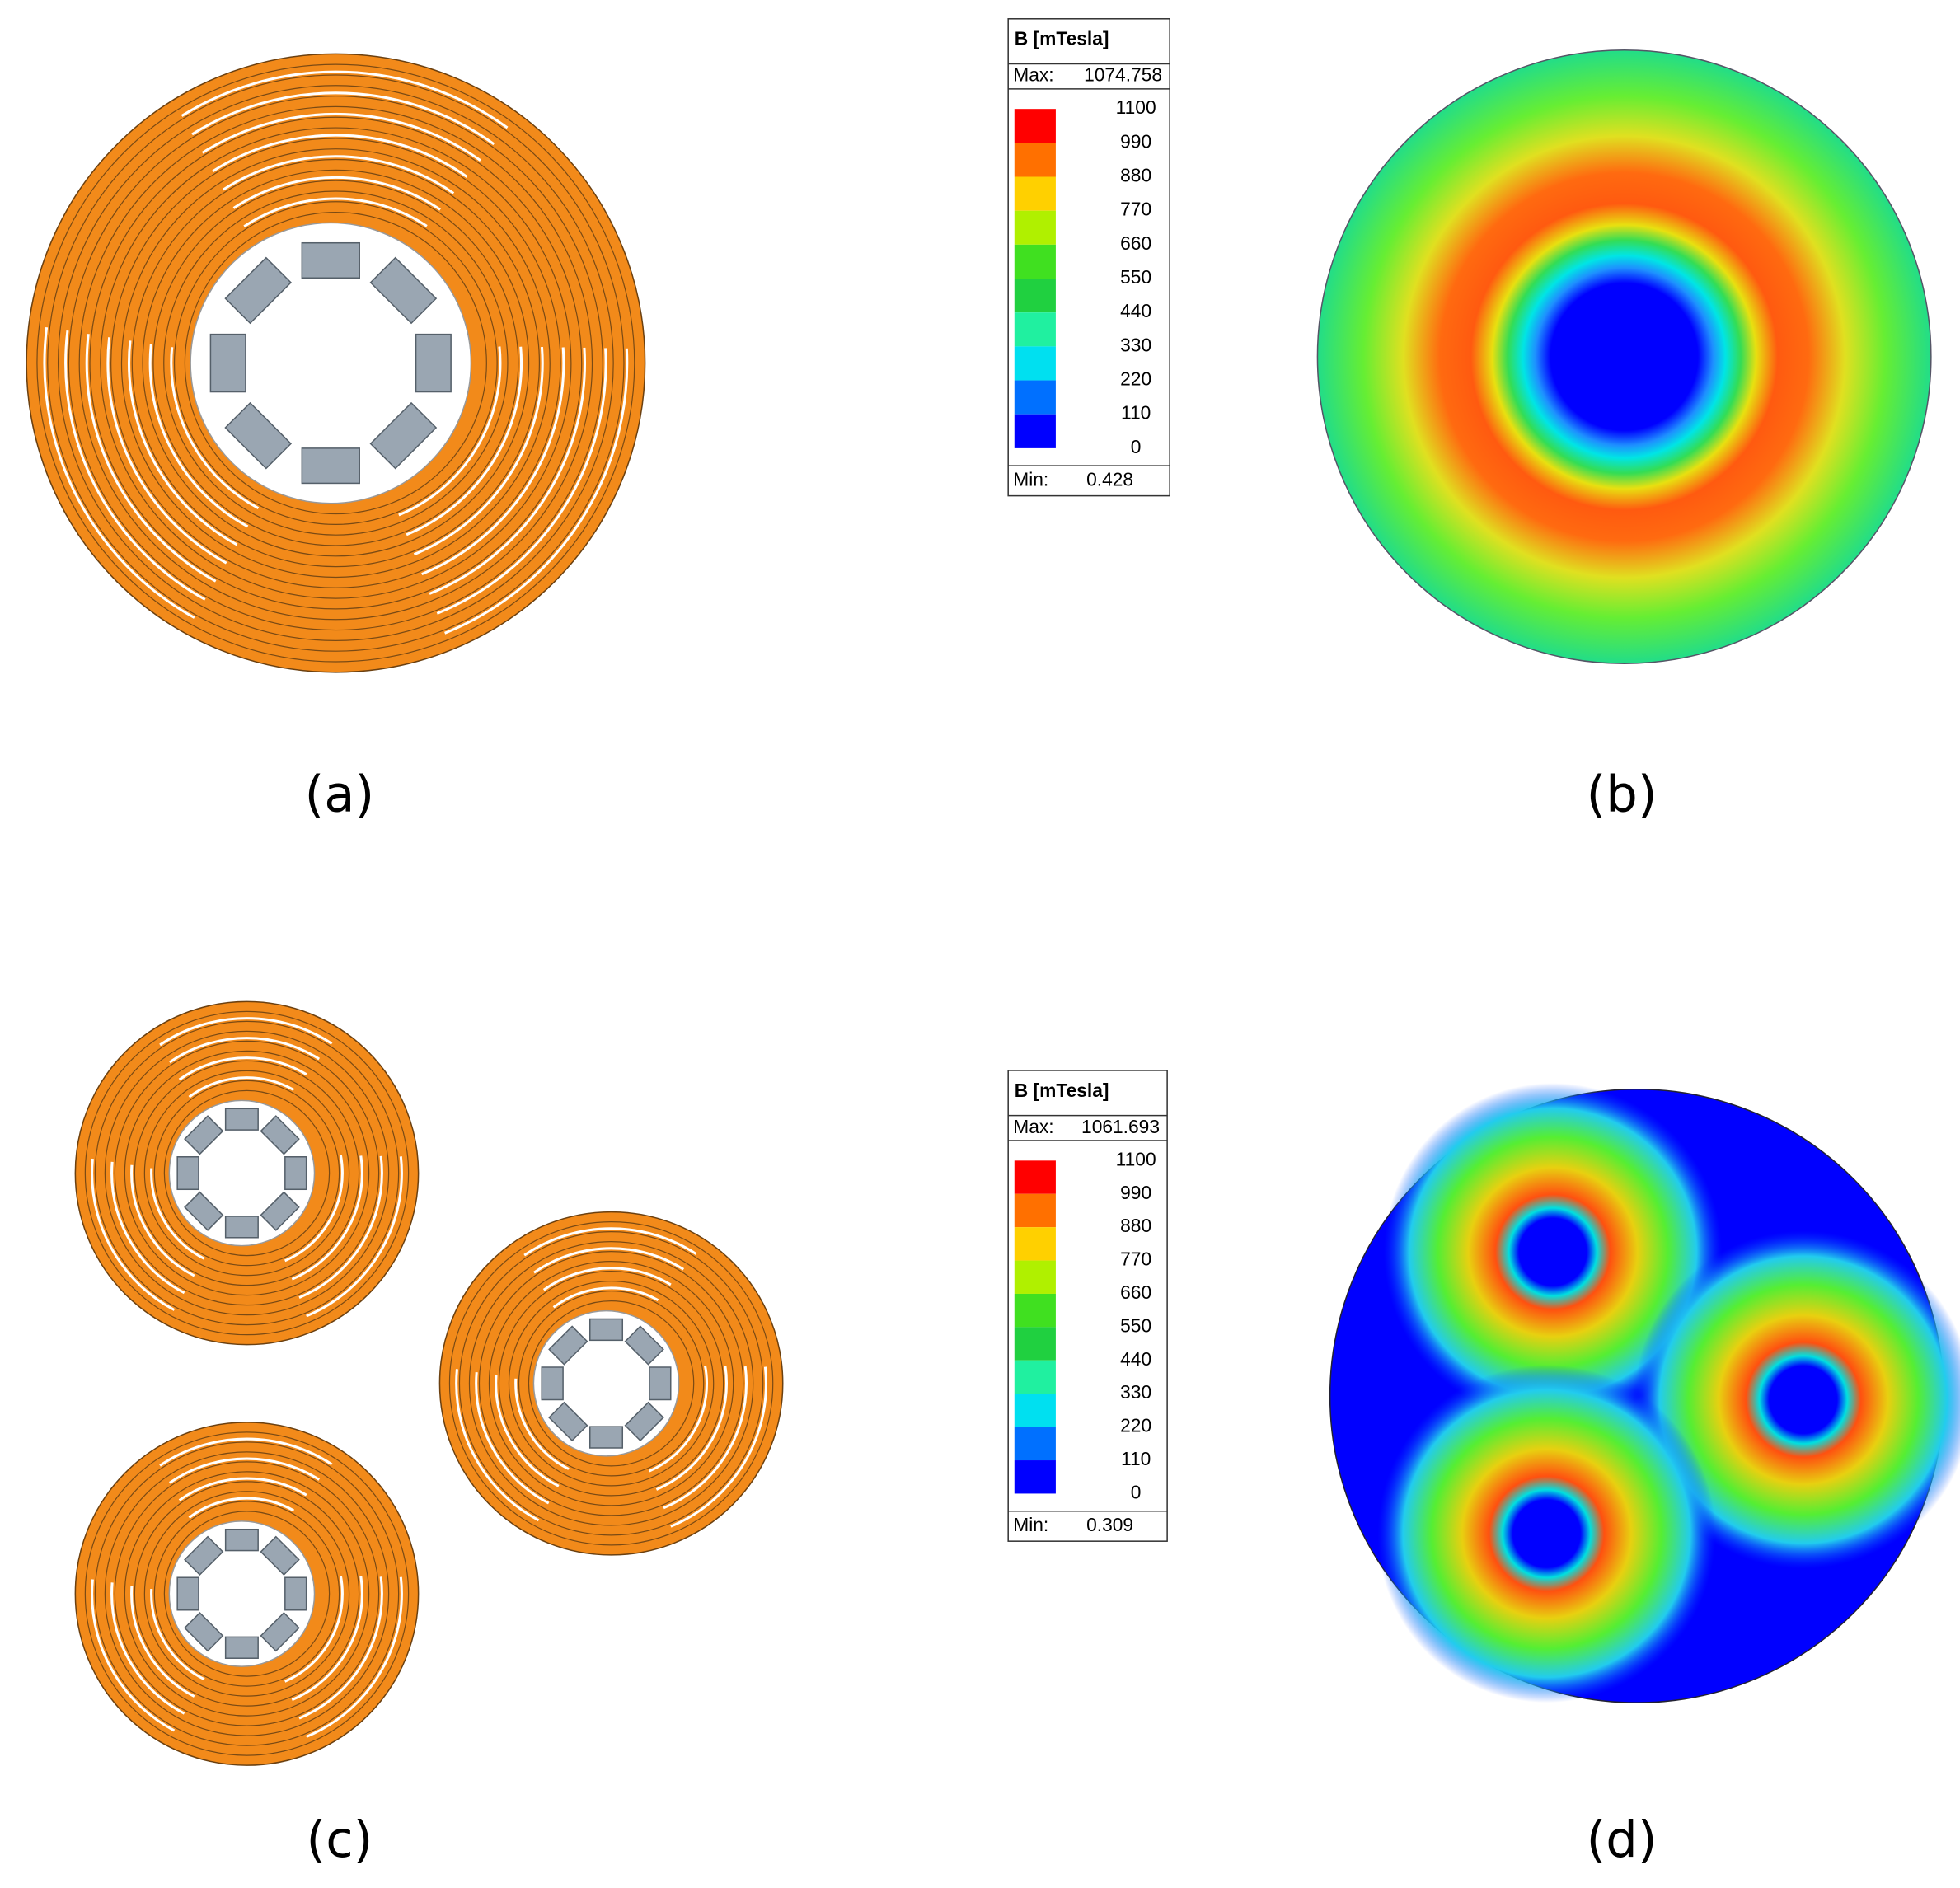 The width and height of the screenshot is (1960, 1888). What do you see at coordinates (1135, 310) in the screenshot?
I see `legend-level: 440` at bounding box center [1135, 310].